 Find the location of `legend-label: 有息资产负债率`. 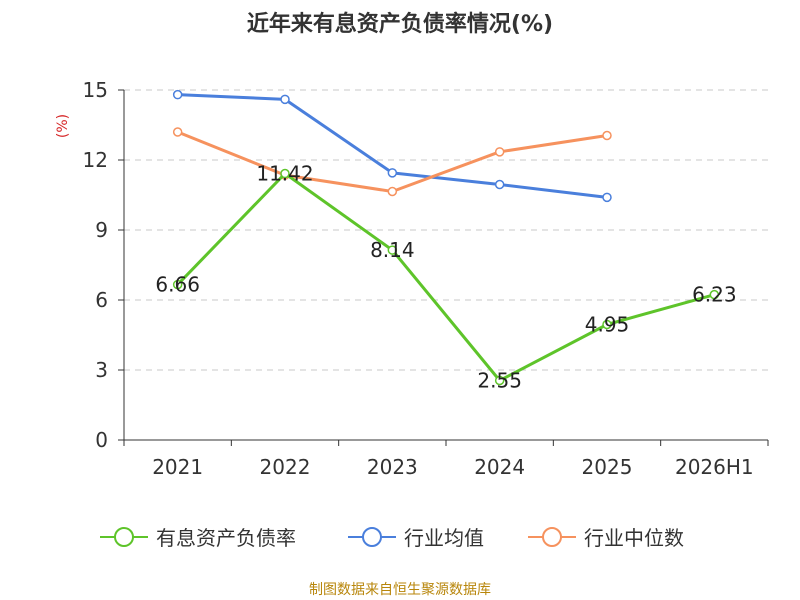

legend-label: 有息资产负债率 is located at coordinates (226, 538).